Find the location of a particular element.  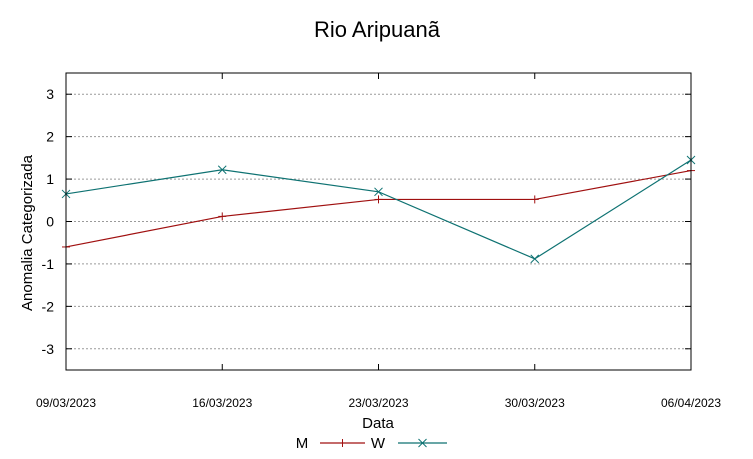

x-tick-label: 16/03/2023 is located at coordinates (222, 403).